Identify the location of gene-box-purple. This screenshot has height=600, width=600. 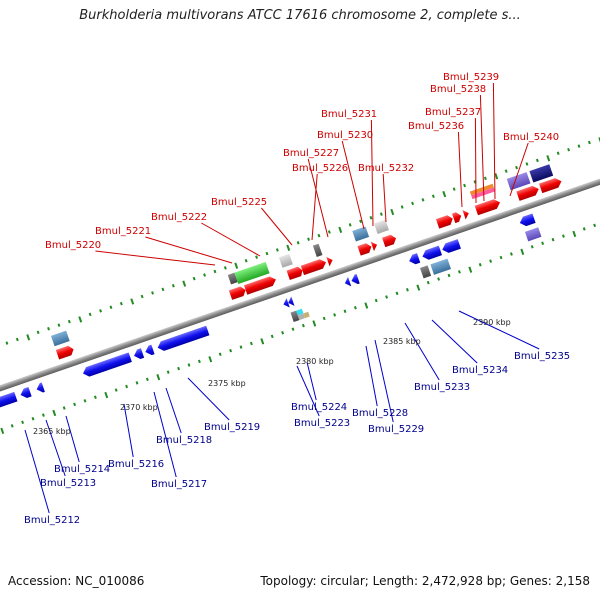
(518, 181).